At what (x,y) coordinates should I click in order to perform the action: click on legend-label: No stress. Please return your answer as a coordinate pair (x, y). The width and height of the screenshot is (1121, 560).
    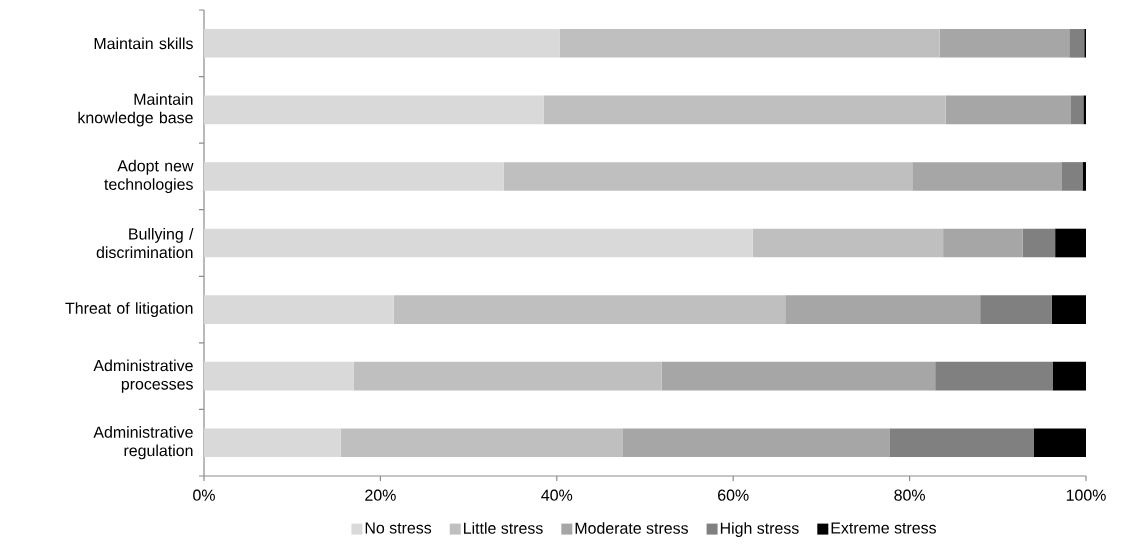
    Looking at the image, I should click on (398, 528).